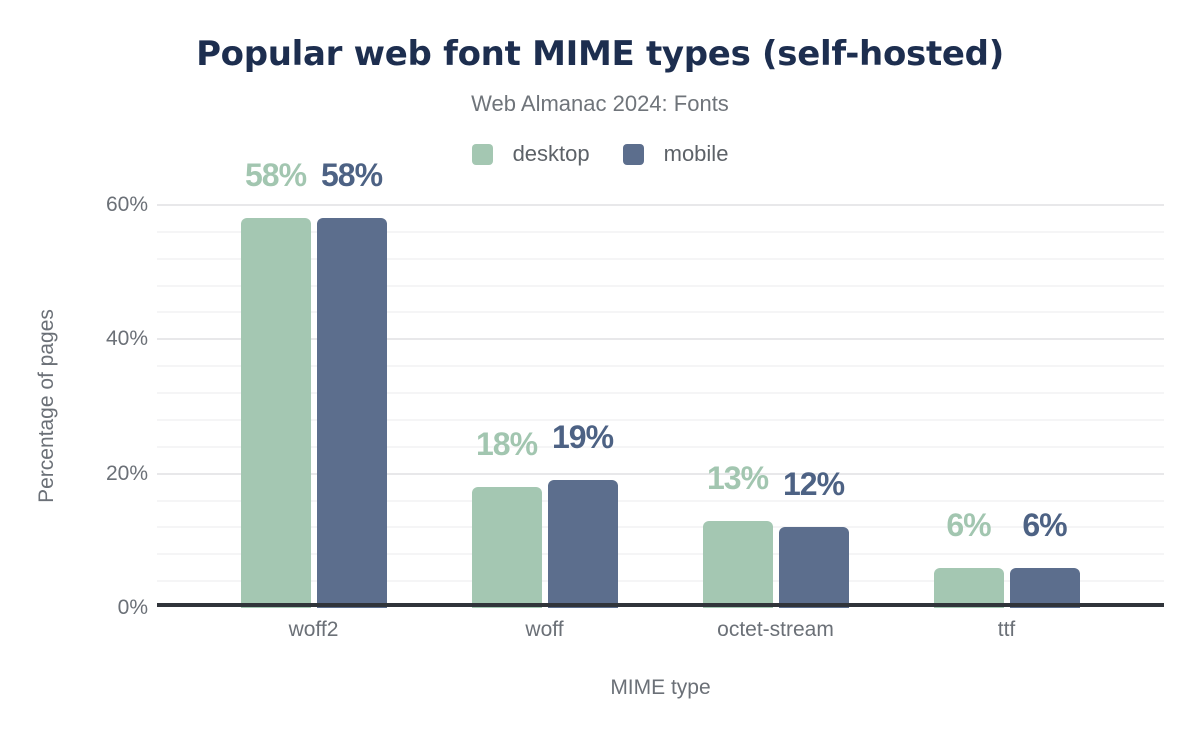 This screenshot has height=742, width=1200. I want to click on legend-swatch-mobile-icon, so click(633, 154).